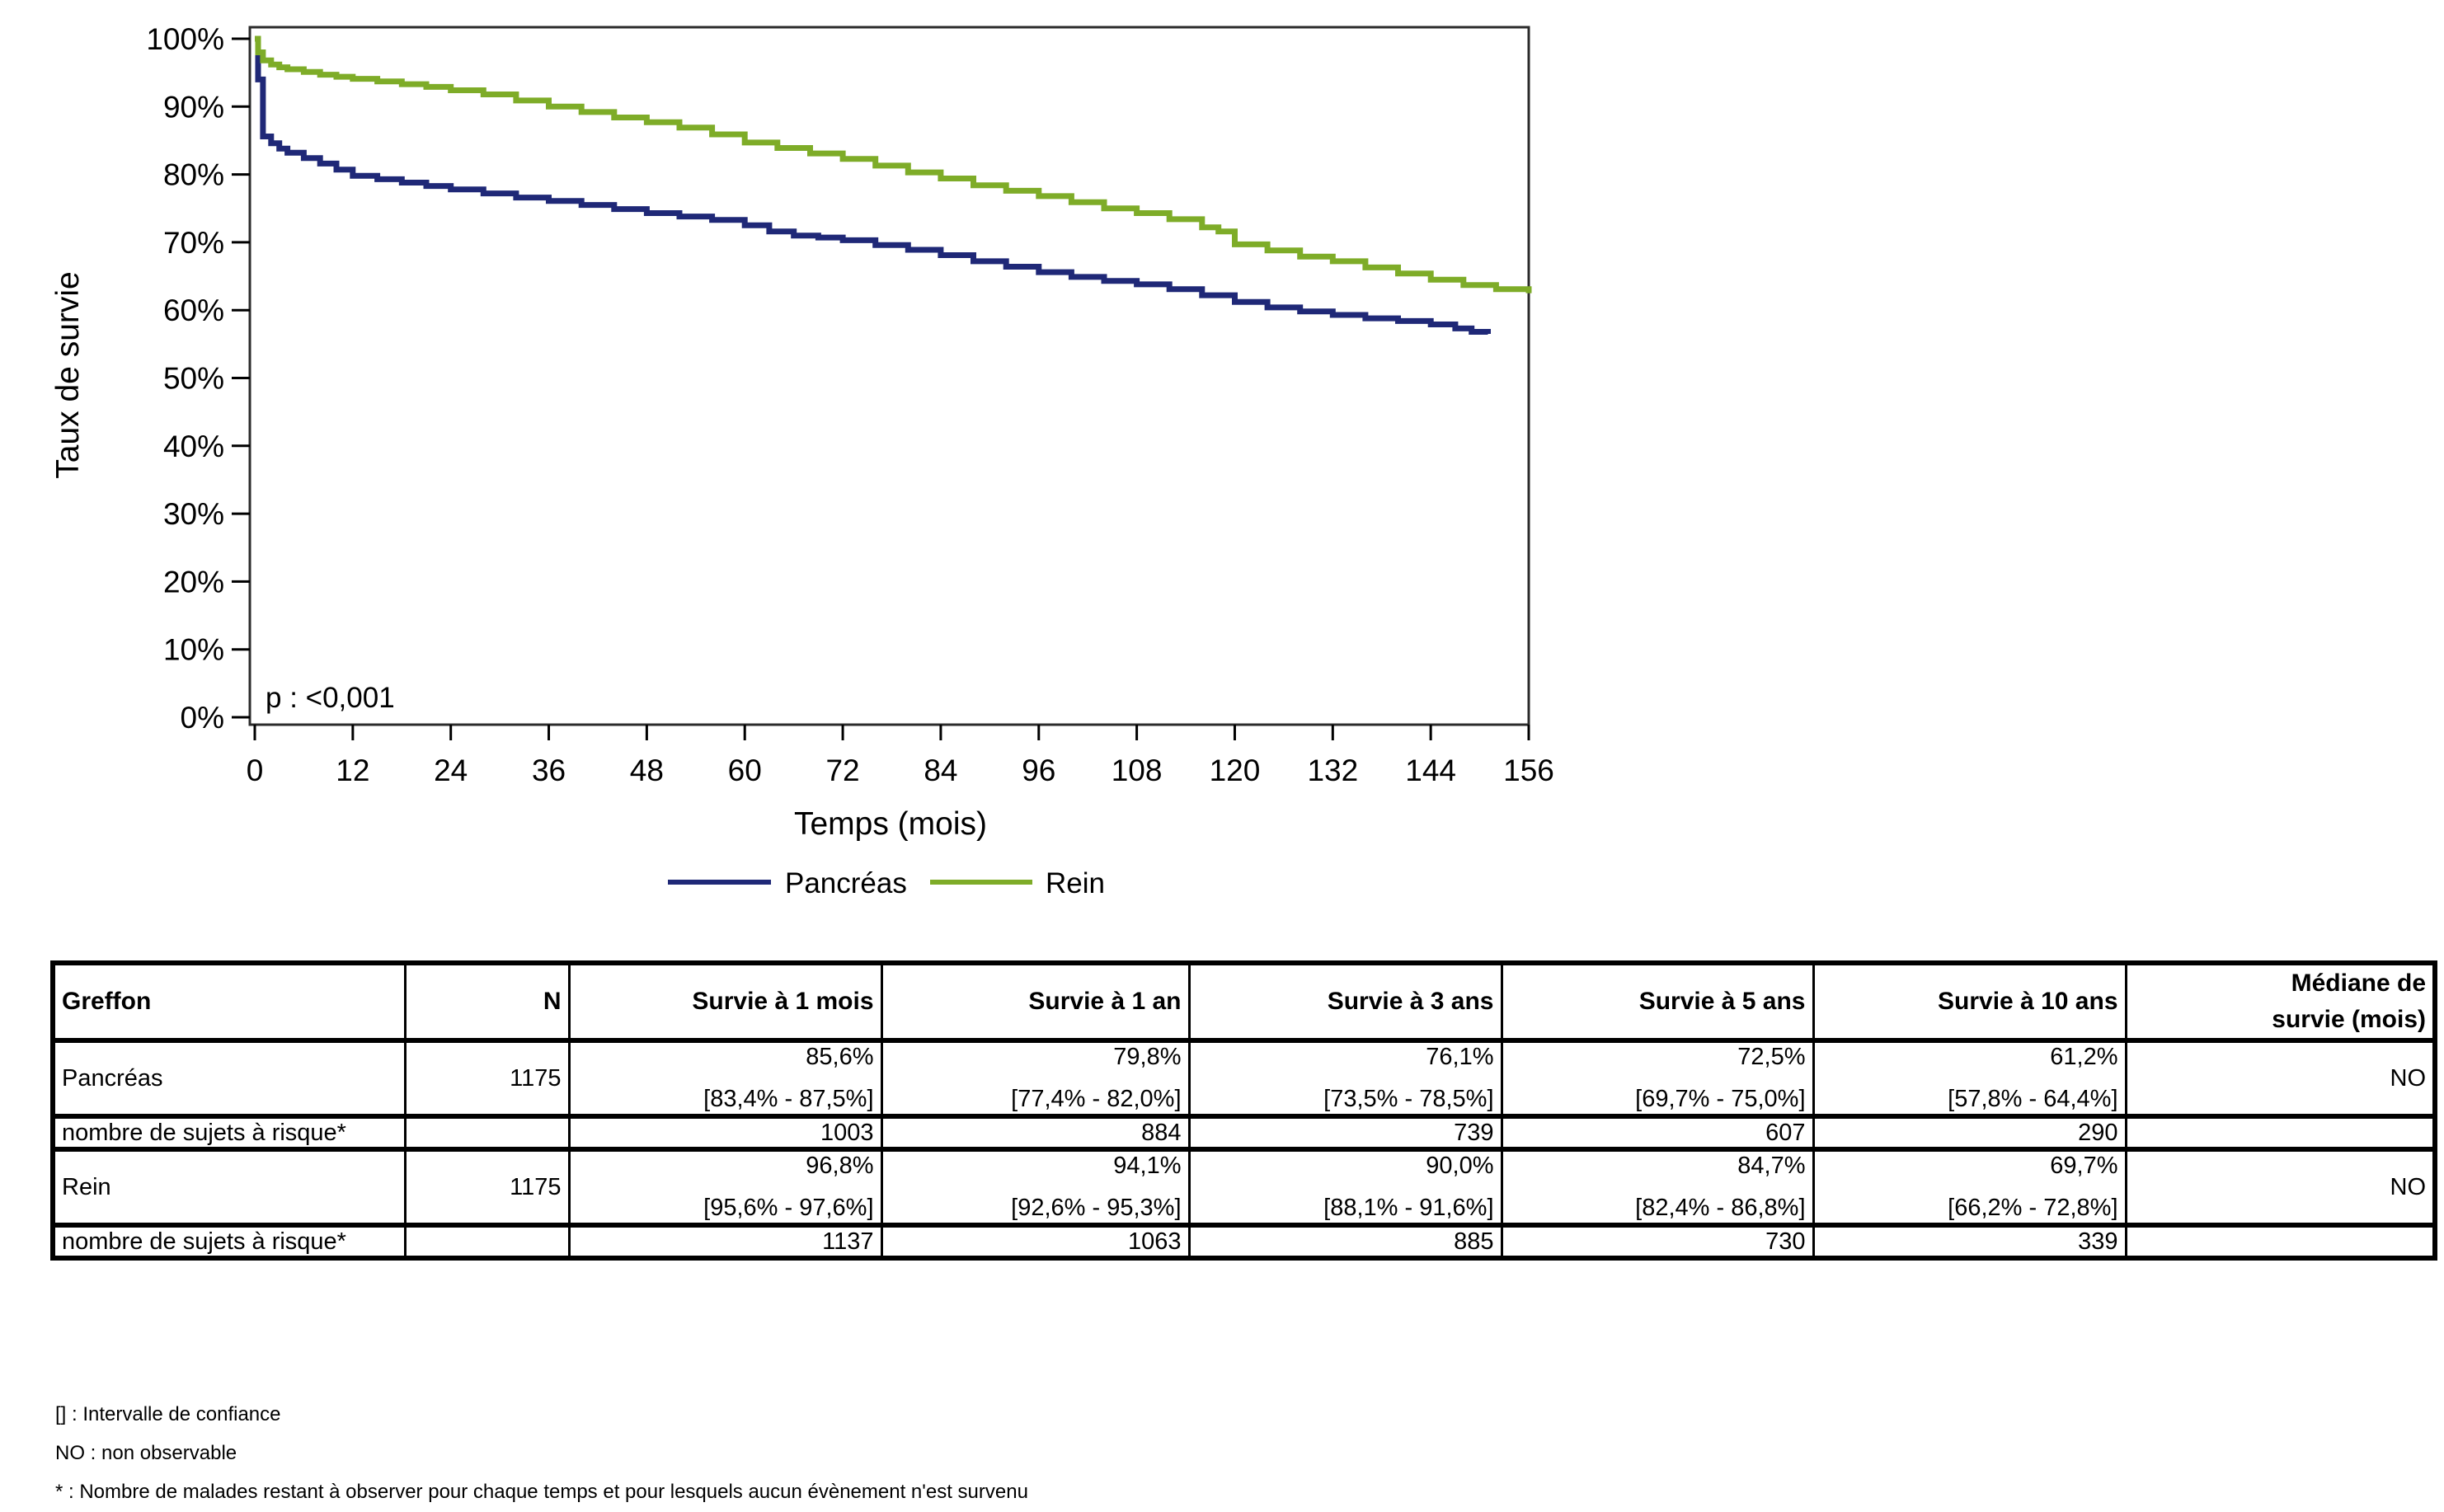 The width and height of the screenshot is (2444, 1512). I want to click on cell-ci: [83,4% - 87,5%], so click(788, 1099).